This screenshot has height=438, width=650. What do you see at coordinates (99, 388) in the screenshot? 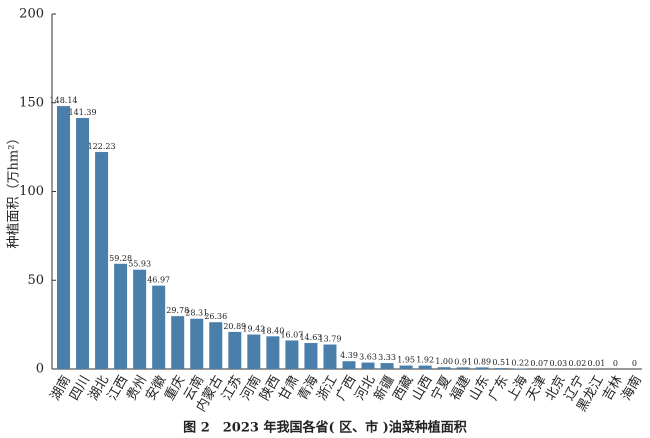
I see `x-tick-label: 湖北` at bounding box center [99, 388].